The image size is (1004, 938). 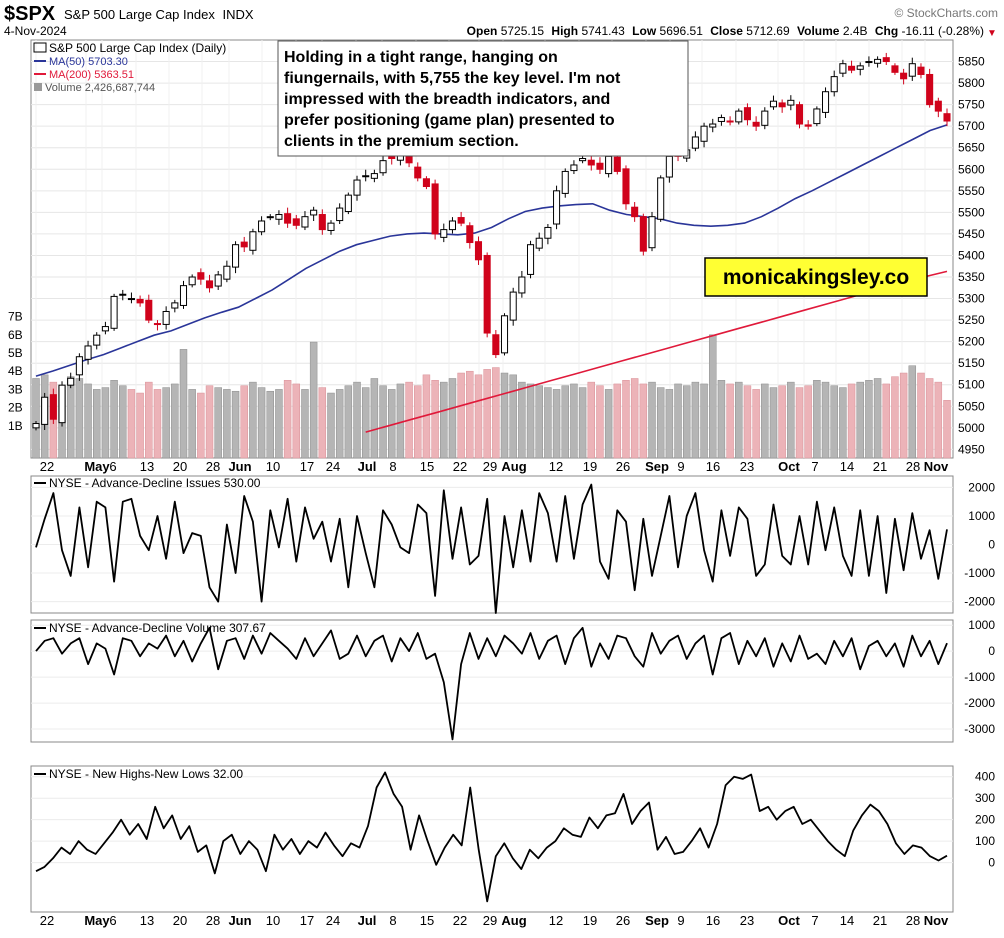 What do you see at coordinates (943, 31) in the screenshot?
I see `chg-value: -16.11 (-0.28%)` at bounding box center [943, 31].